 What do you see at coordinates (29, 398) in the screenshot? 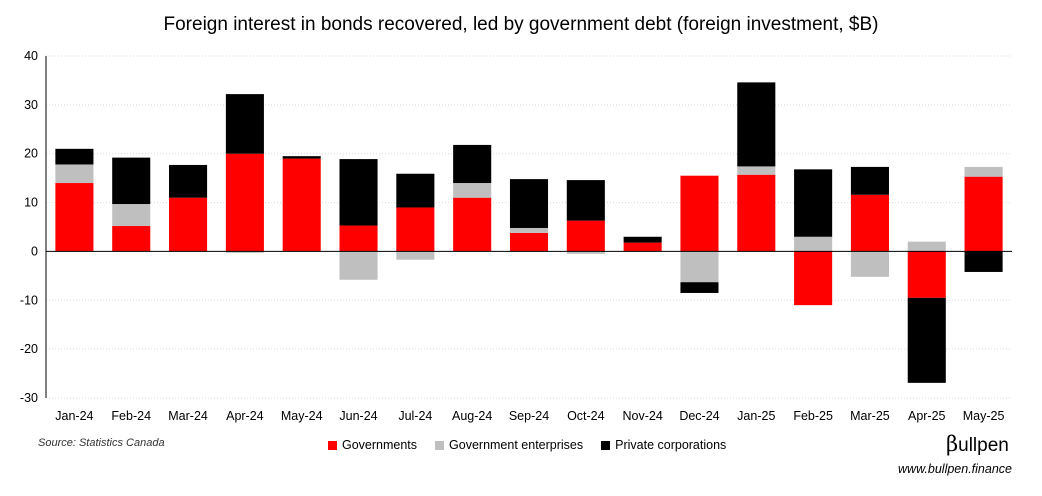
I see `y-tick-label: -30` at bounding box center [29, 398].